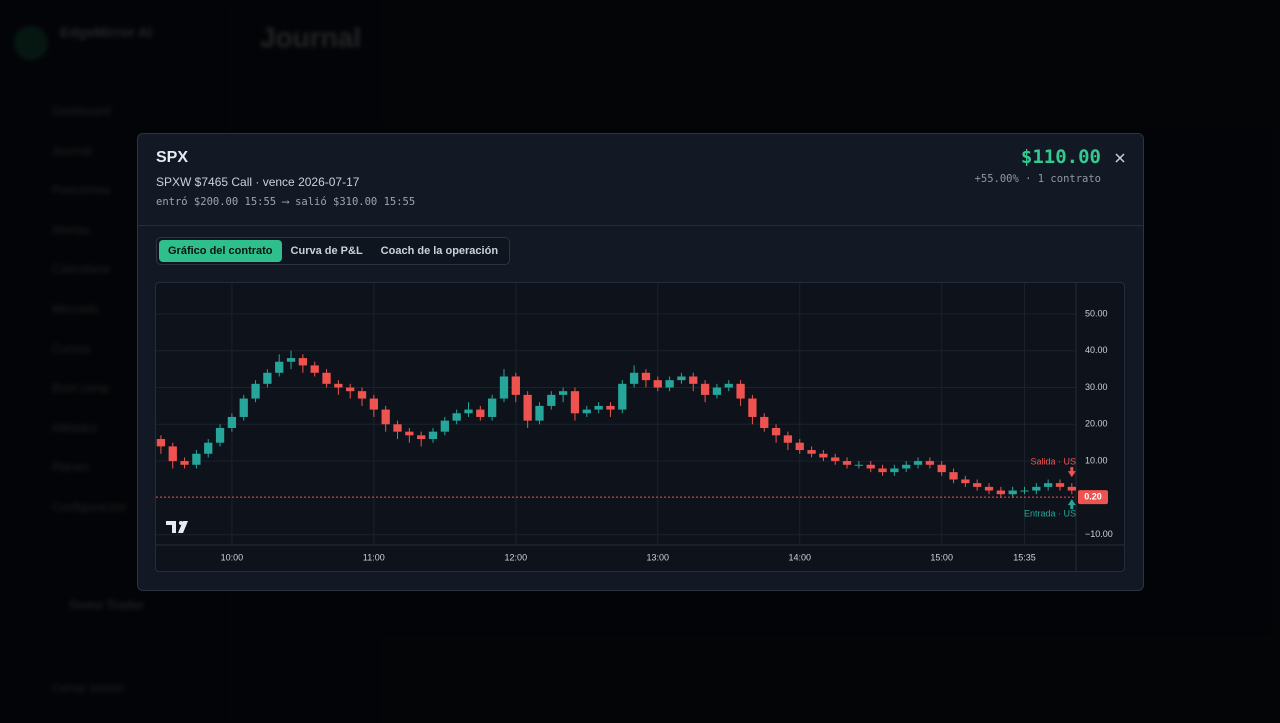  Describe the element at coordinates (1096, 387) in the screenshot. I see `y-tick-label: 30.00` at that location.